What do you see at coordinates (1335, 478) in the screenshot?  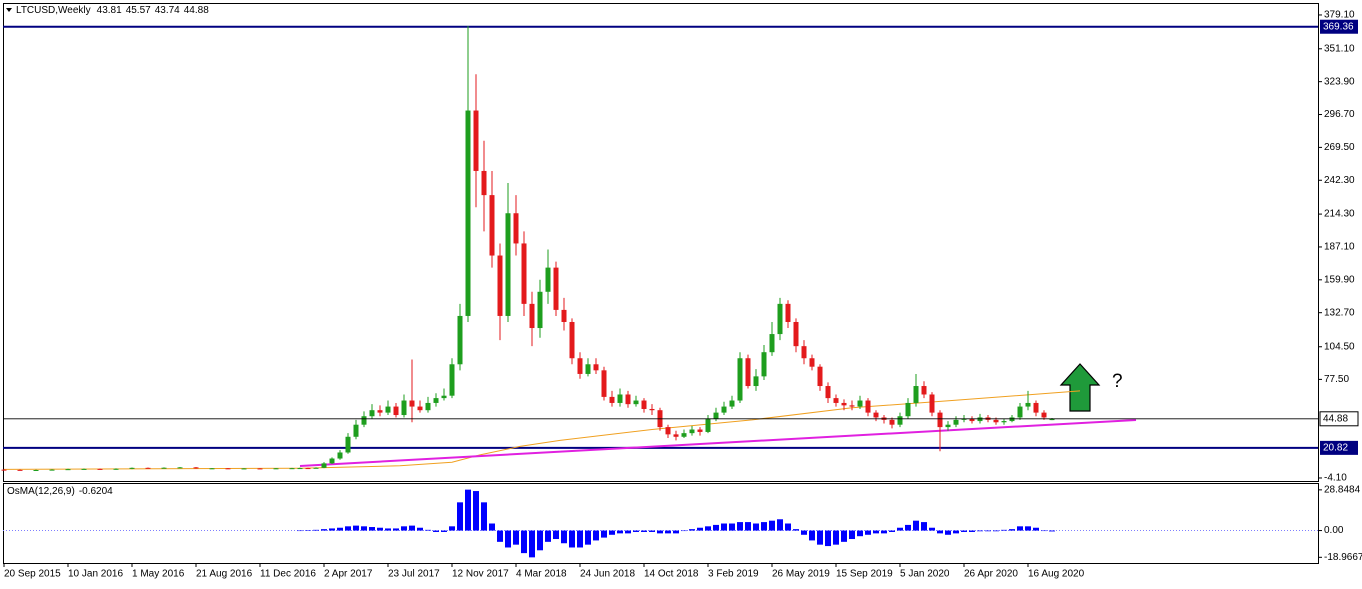 I see `y-tick-label: -4.10` at bounding box center [1335, 478].